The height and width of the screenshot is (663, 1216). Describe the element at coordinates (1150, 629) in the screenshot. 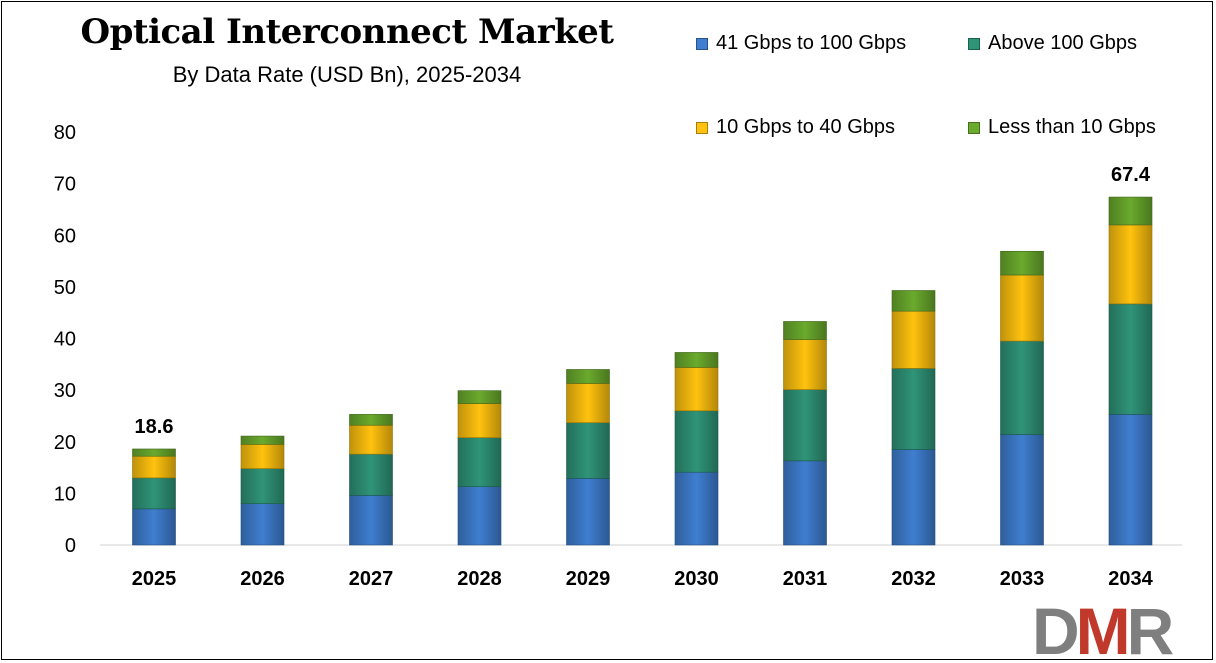

I see `dmr-logo-letter: R` at that location.